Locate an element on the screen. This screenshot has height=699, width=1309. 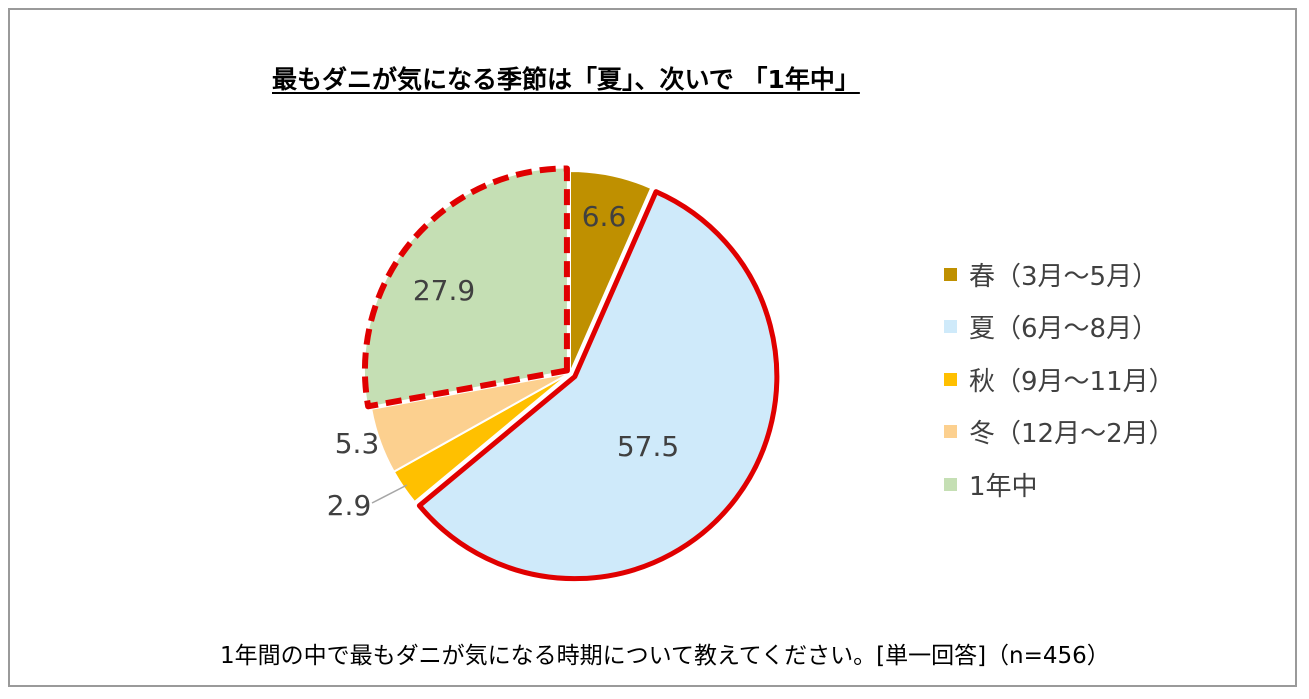
pie-slice-winter is located at coordinates (470, 422).